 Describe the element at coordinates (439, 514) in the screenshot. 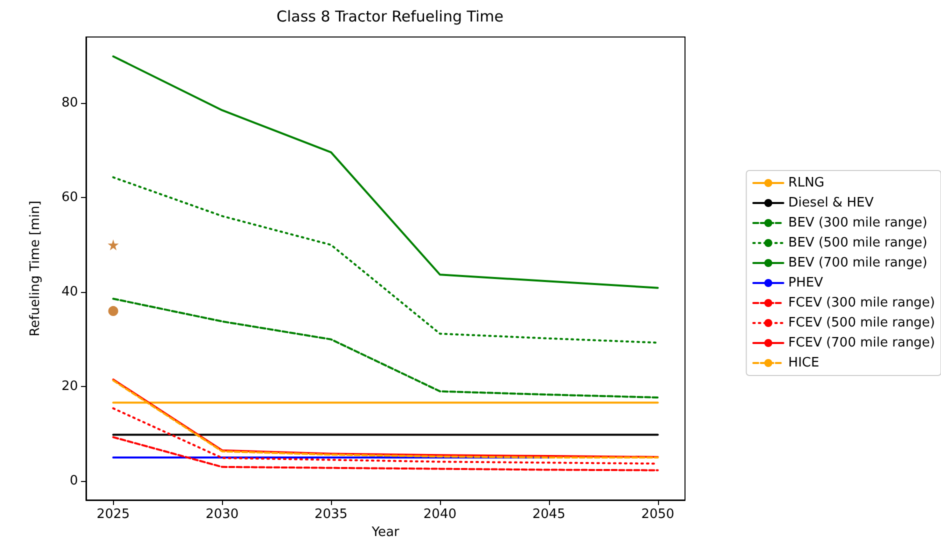

I see `x-tick-label: 2040` at that location.